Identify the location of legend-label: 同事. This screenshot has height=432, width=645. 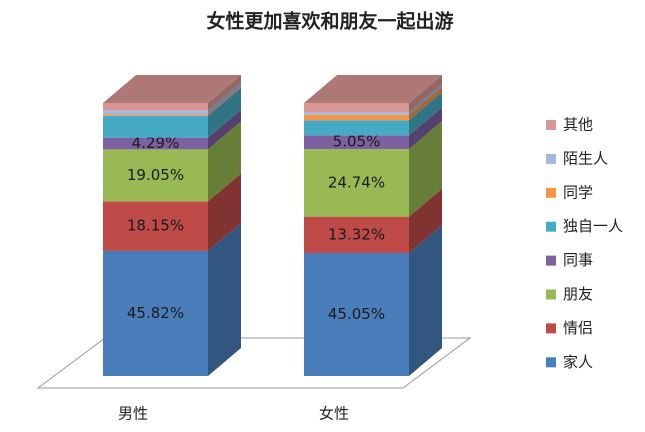
(578, 260).